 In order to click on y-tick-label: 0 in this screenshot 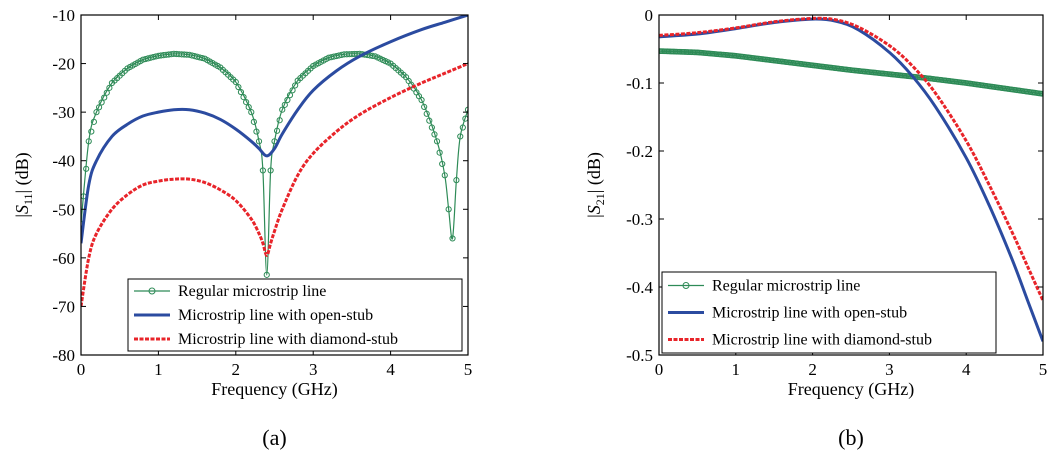, I will do `click(649, 15)`.